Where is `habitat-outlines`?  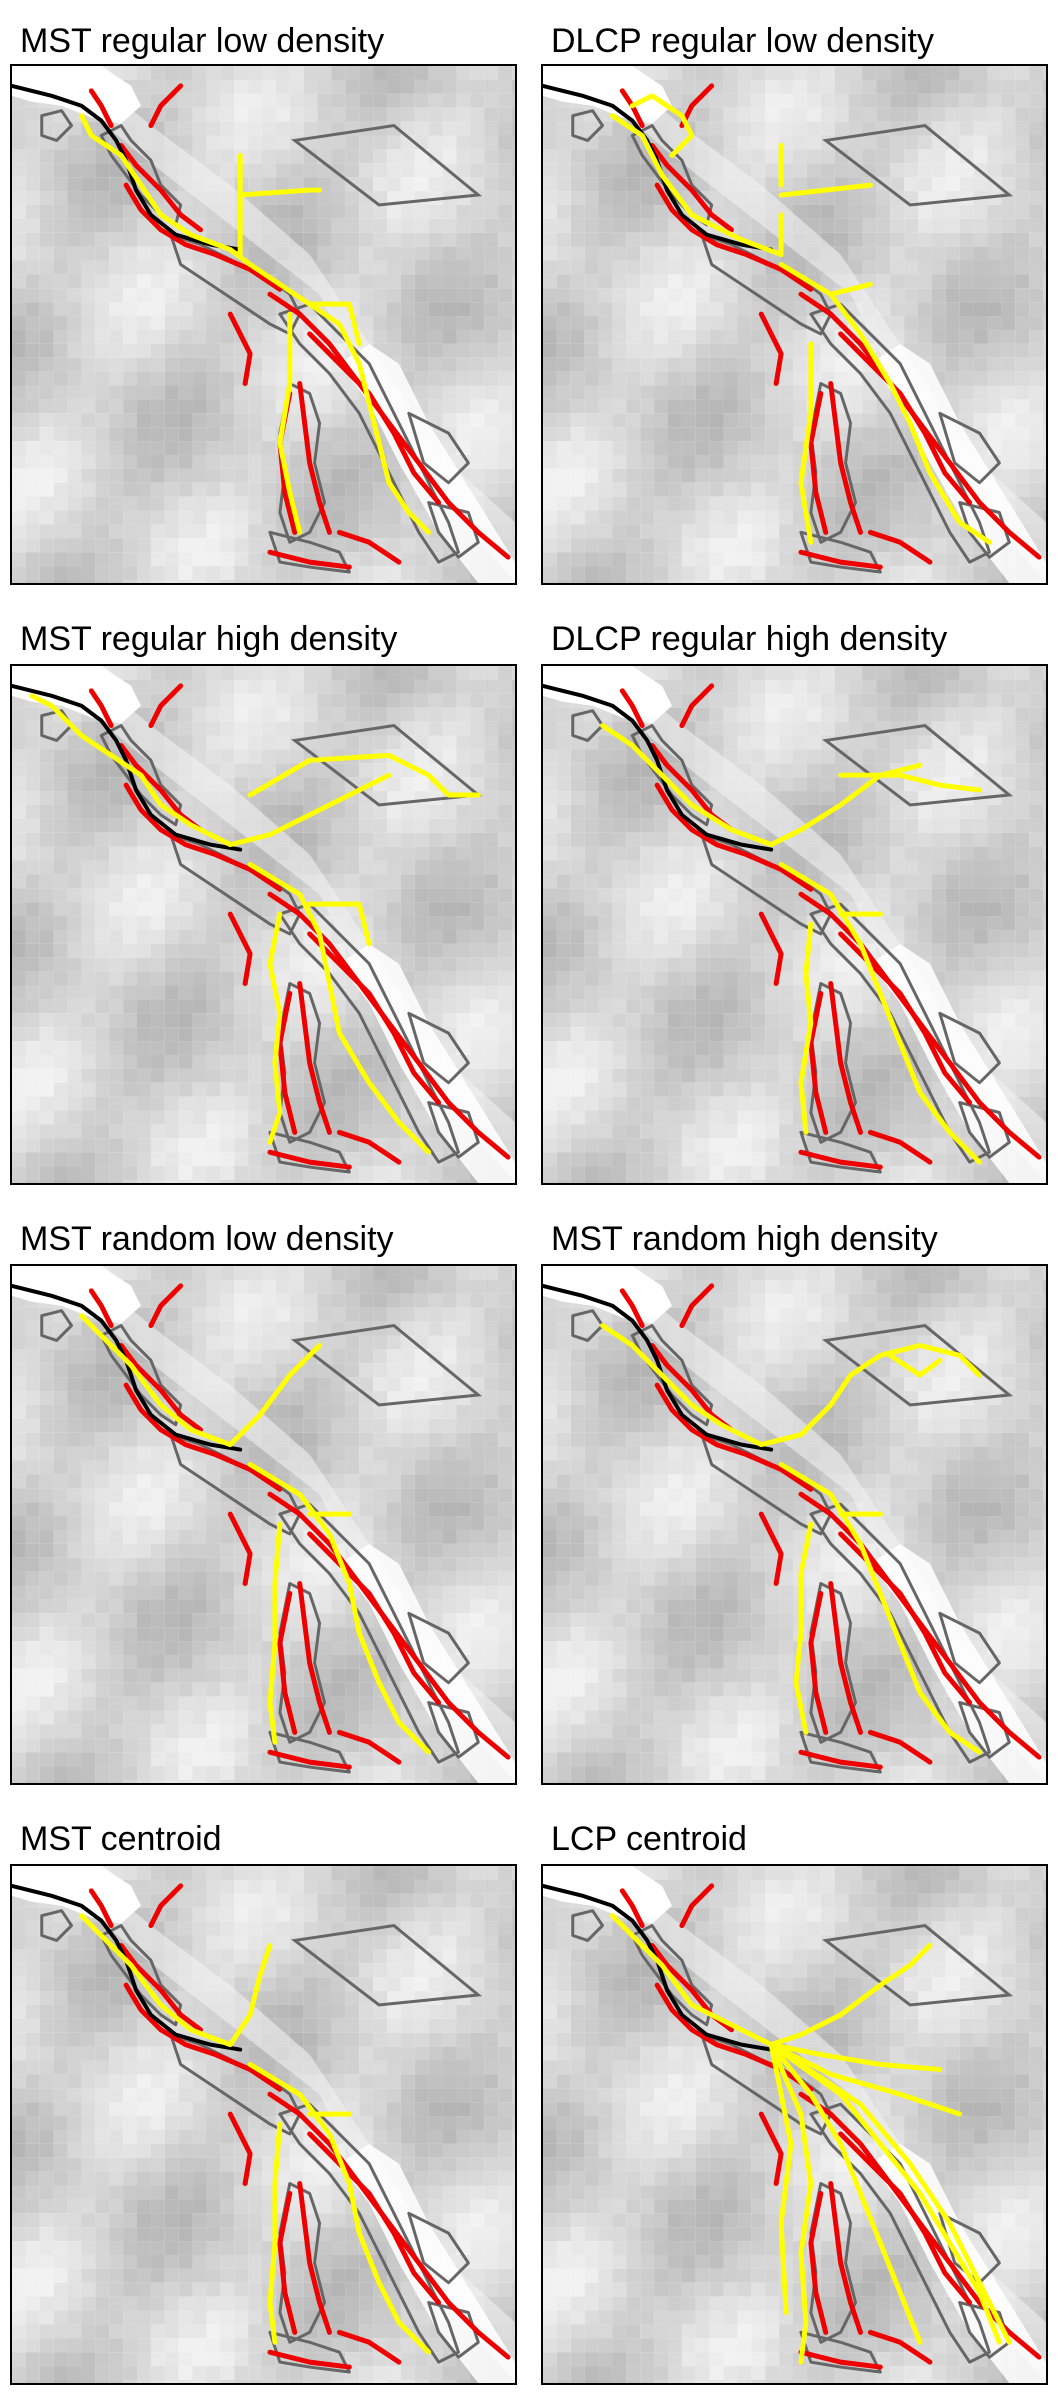 habitat-outlines is located at coordinates (260, 1541).